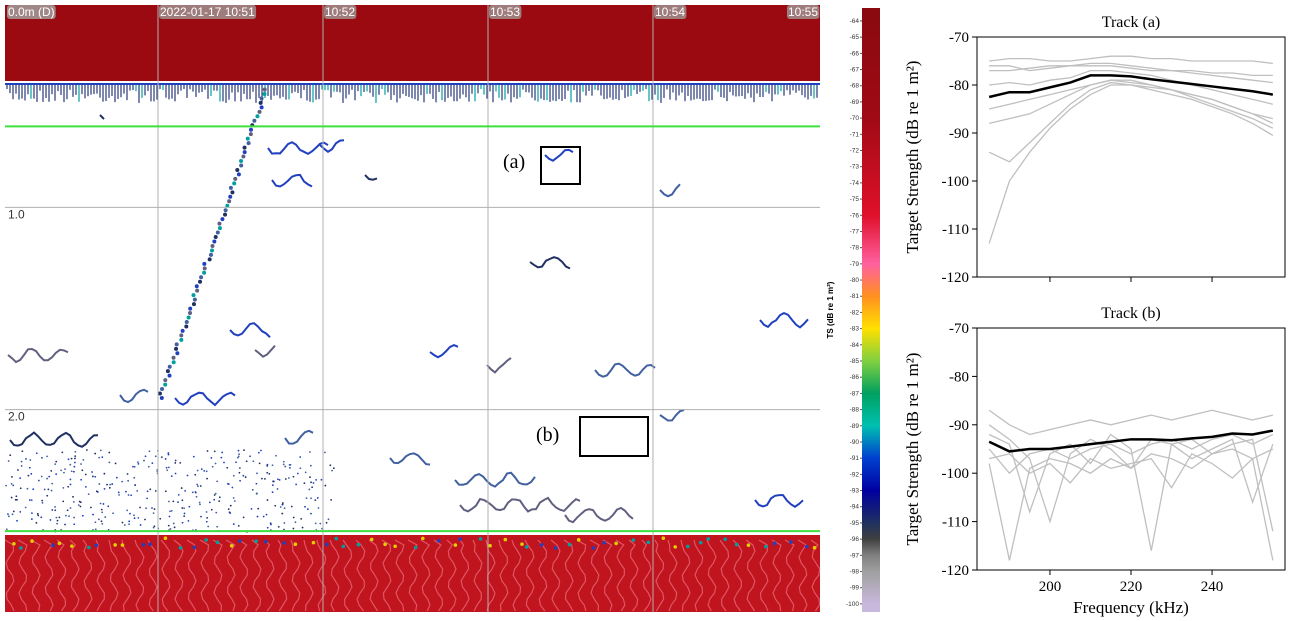 This screenshot has height=621, width=1295. What do you see at coordinates (855, 539) in the screenshot?
I see `colorbar-tick-label: -96` at bounding box center [855, 539].